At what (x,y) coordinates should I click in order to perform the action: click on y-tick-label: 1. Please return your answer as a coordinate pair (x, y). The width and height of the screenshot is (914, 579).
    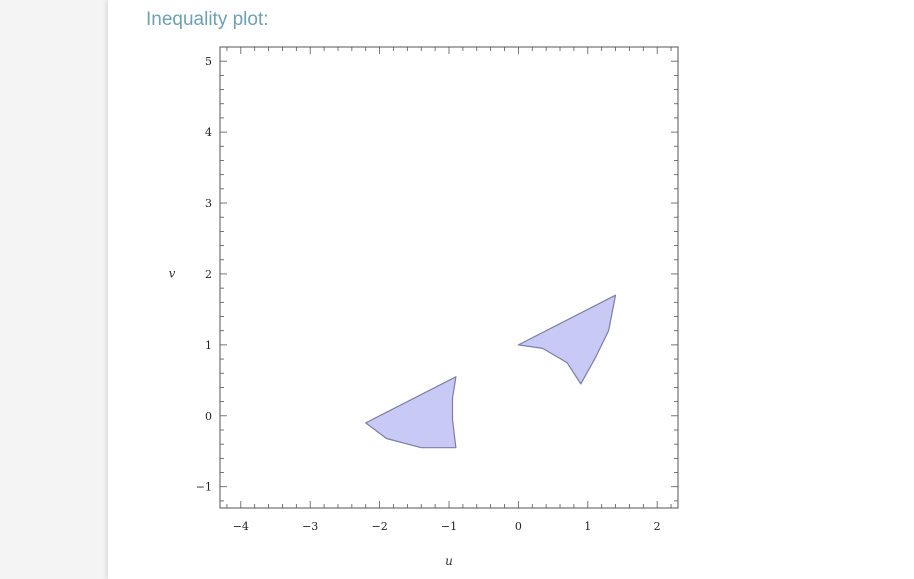
    Looking at the image, I should click on (208, 345).